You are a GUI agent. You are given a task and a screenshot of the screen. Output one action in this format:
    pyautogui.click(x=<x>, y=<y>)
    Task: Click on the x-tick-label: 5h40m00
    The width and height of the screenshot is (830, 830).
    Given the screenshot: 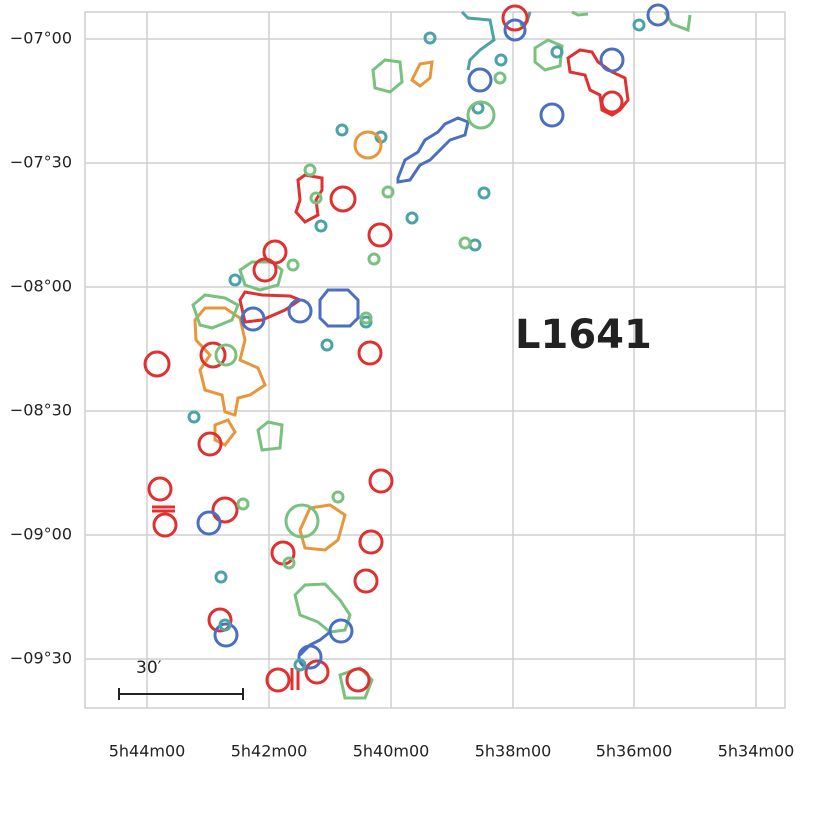 What is the action you would take?
    pyautogui.click(x=391, y=751)
    